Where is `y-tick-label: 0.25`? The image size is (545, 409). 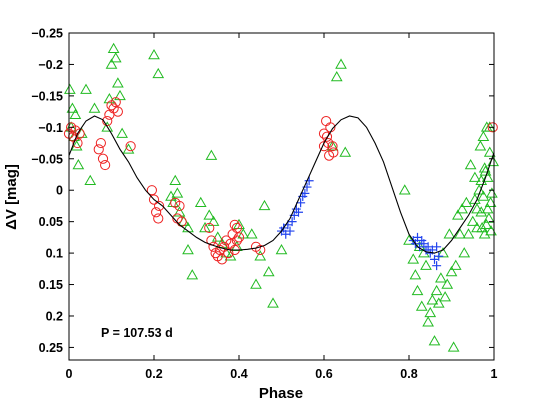
y-tick-label: 0.25 is located at coordinates (51, 348).